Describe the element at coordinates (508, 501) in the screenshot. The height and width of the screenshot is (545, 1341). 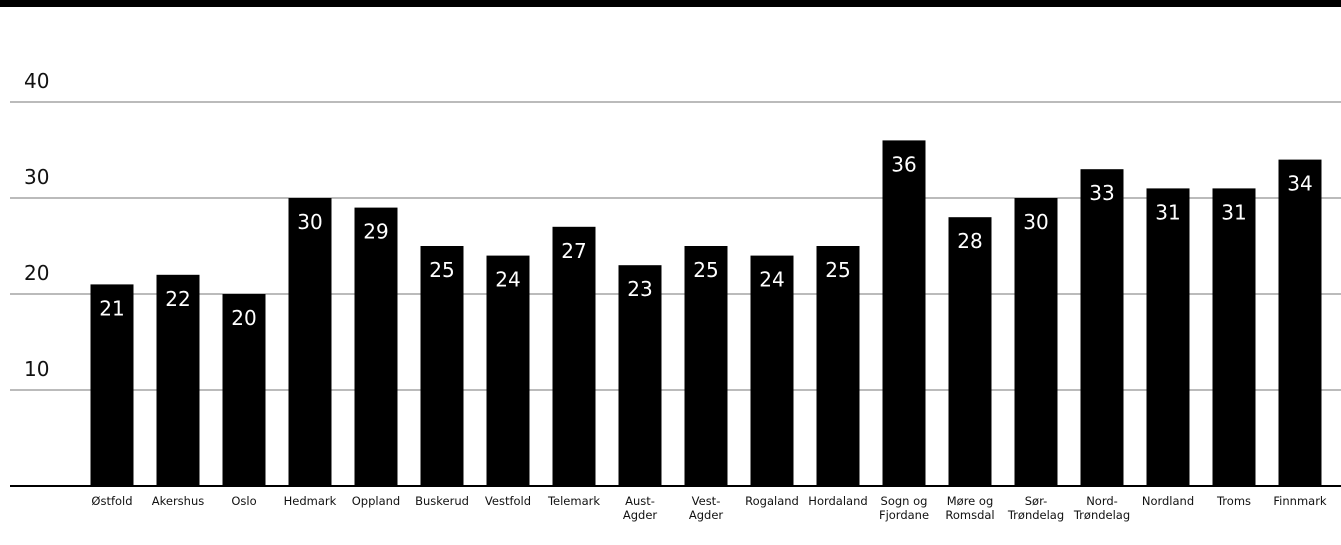
I see `x-tick-label: Vestfold` at that location.